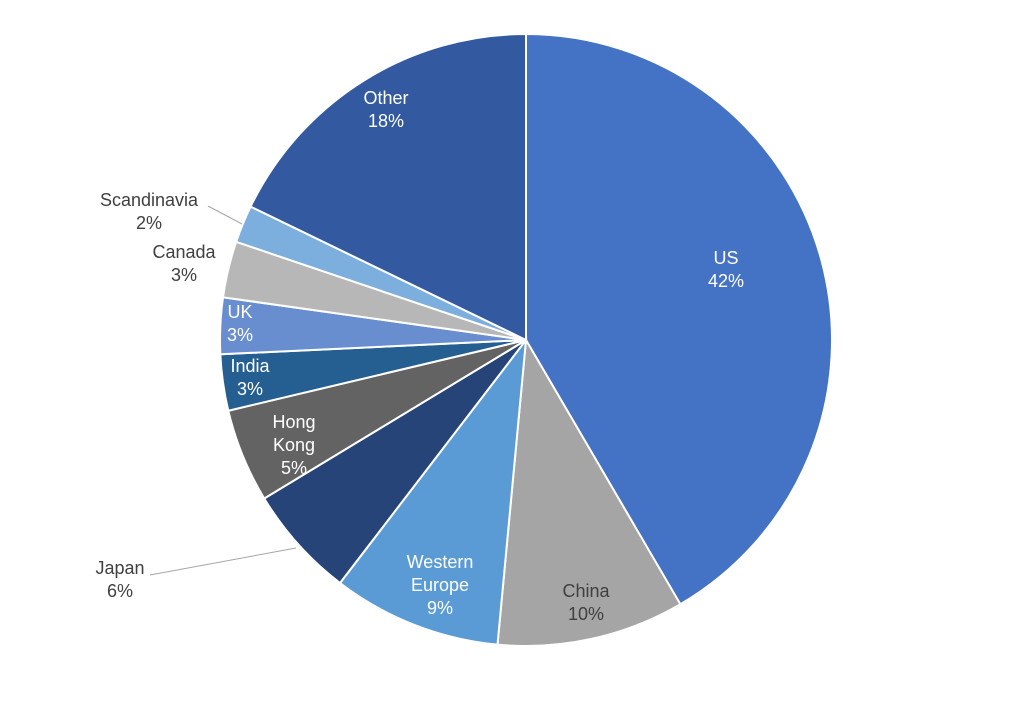  I want to click on data-label-uk: UK 3%, so click(240, 323).